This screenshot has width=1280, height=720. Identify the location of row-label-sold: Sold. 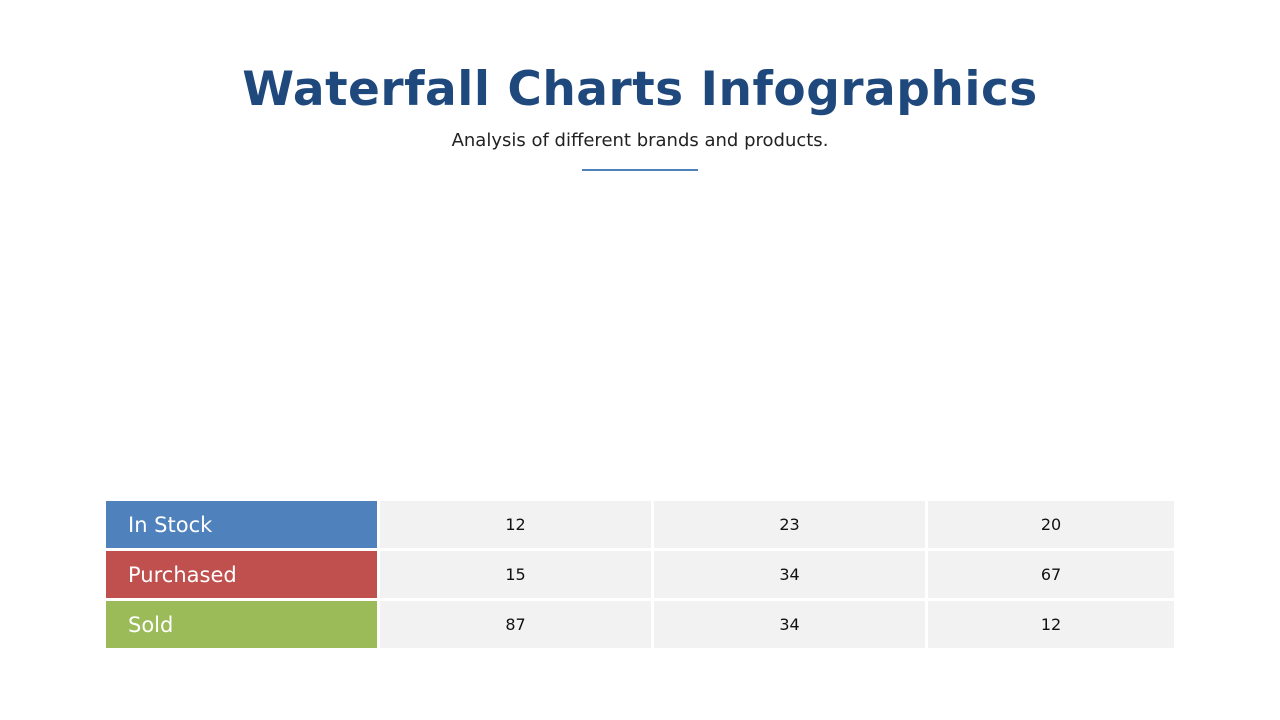
(241, 624).